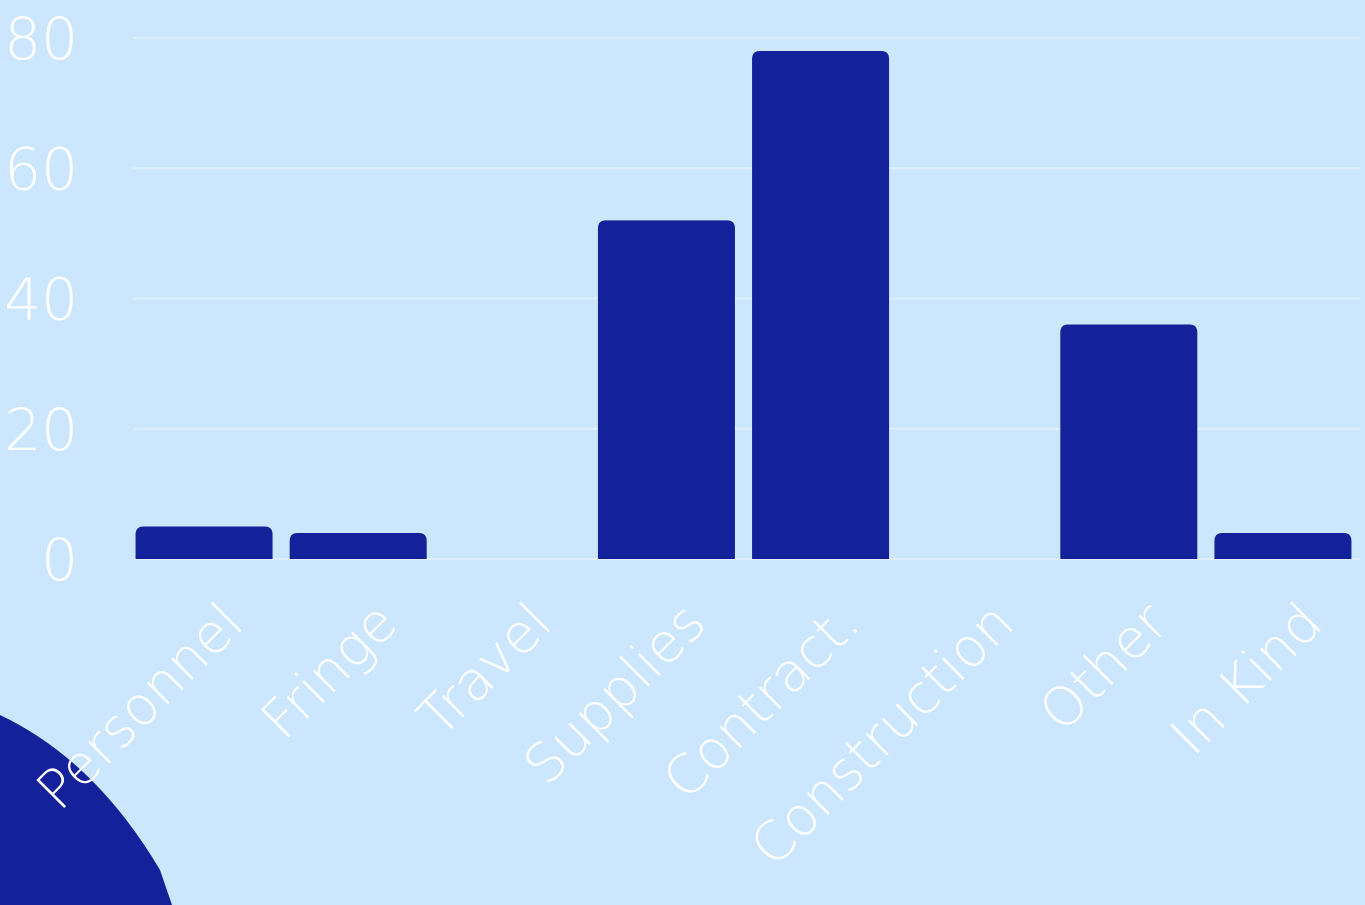  What do you see at coordinates (41, 169) in the screenshot?
I see `y-tick-label: 60` at bounding box center [41, 169].